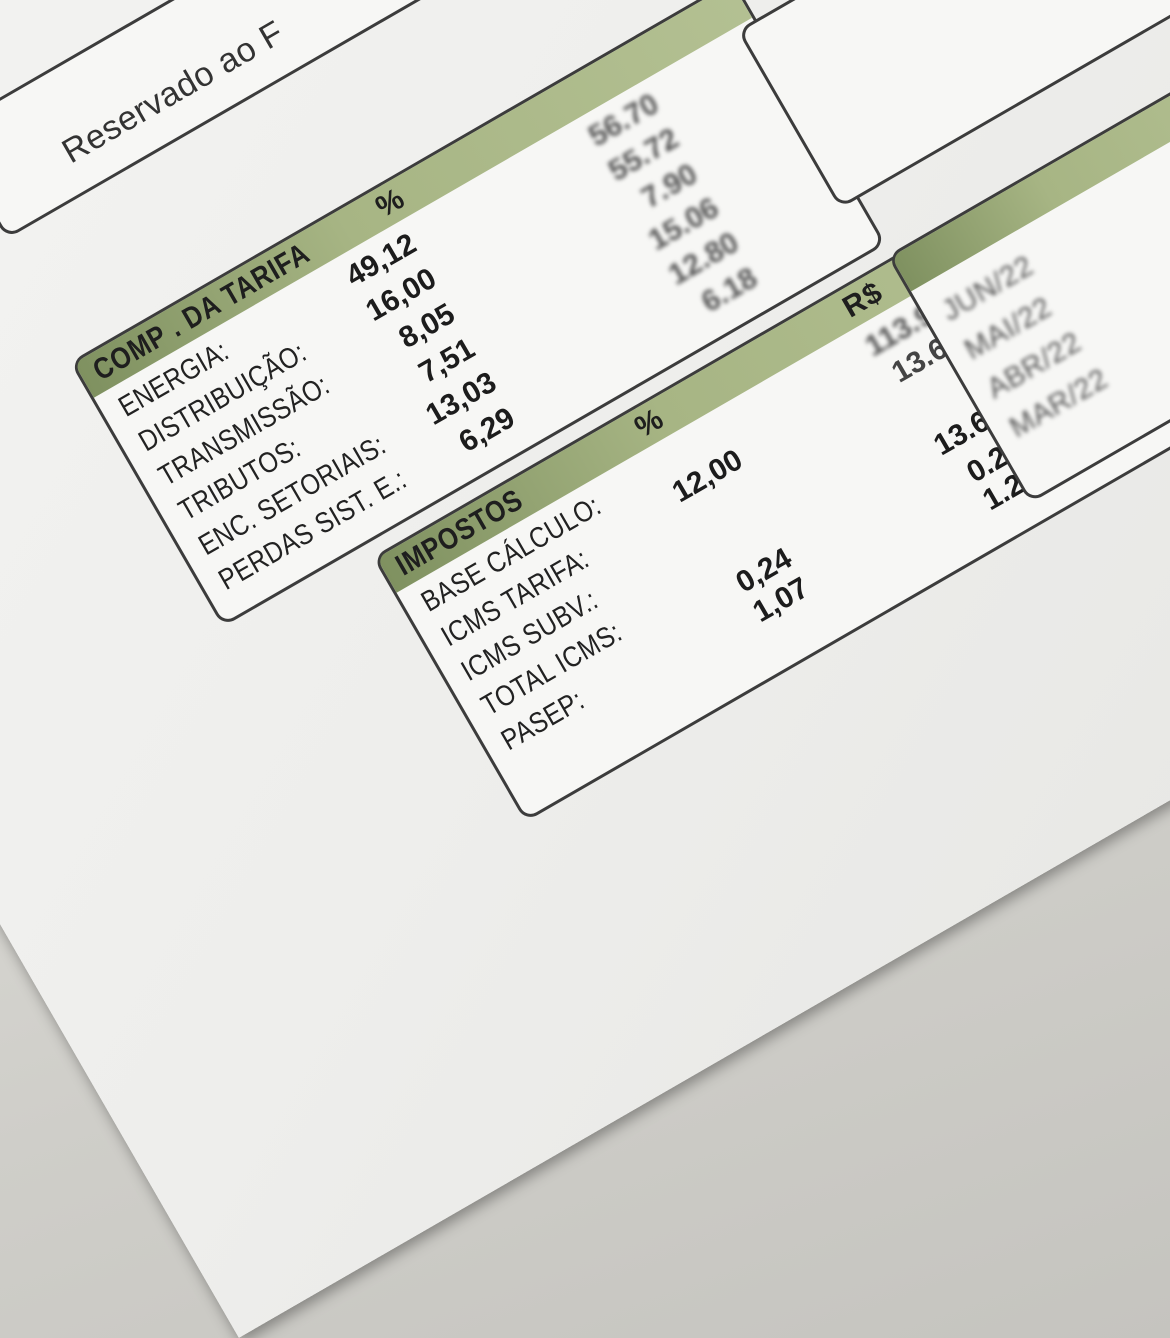 The width and height of the screenshot is (1170, 1338). What do you see at coordinates (707, 476) in the screenshot?
I see `tax-percent: 12,00` at bounding box center [707, 476].